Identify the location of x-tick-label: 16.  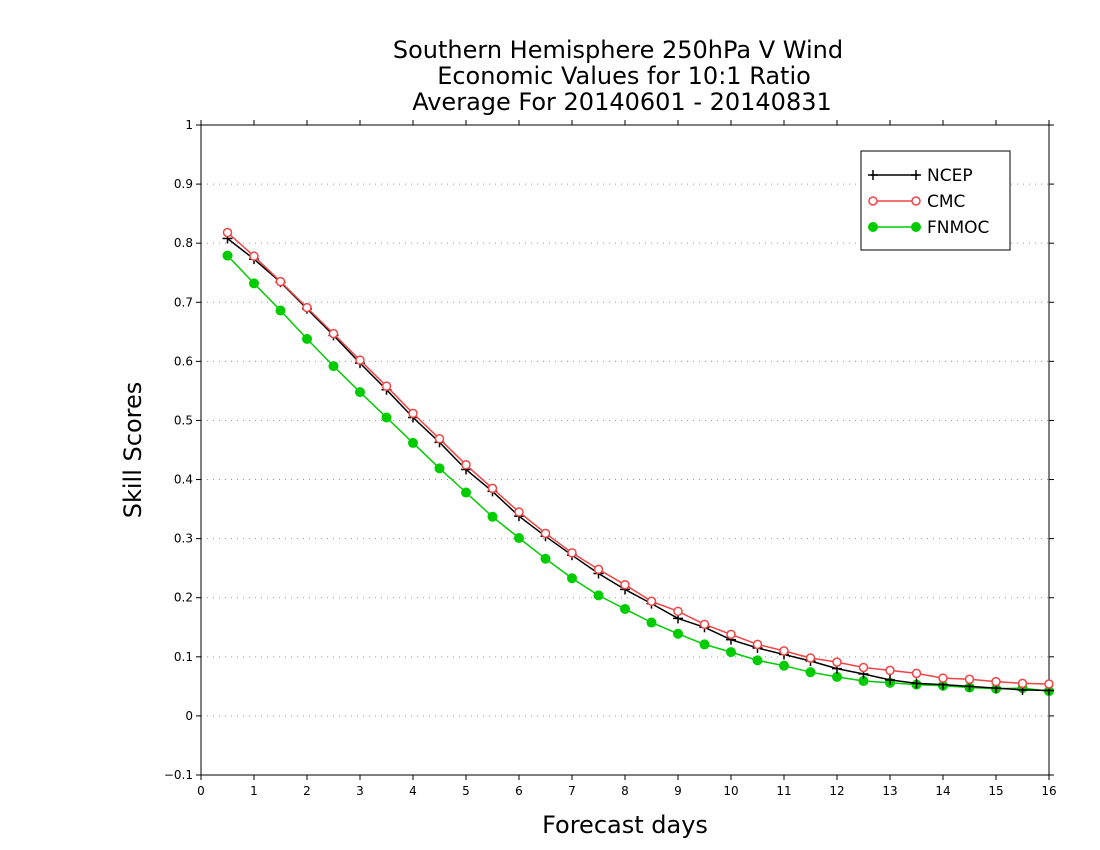
(1048, 791).